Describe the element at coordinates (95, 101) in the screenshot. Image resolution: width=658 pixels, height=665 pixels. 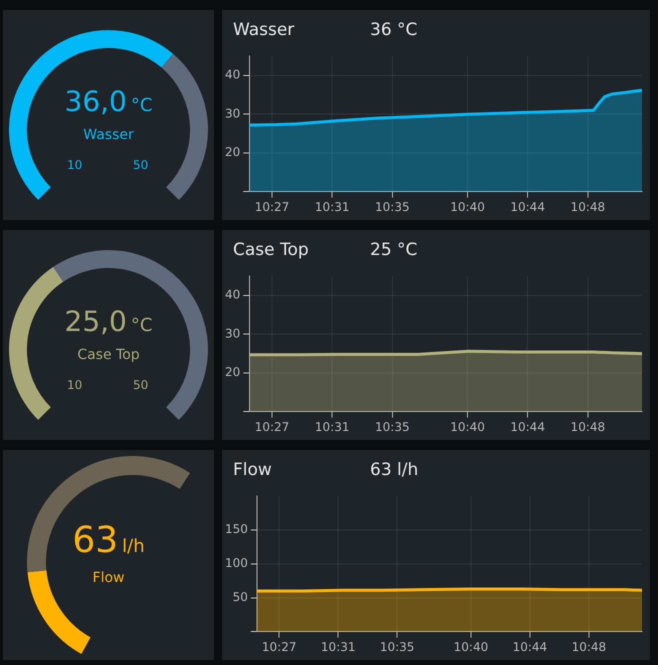
I see `text: 36,0` at that location.